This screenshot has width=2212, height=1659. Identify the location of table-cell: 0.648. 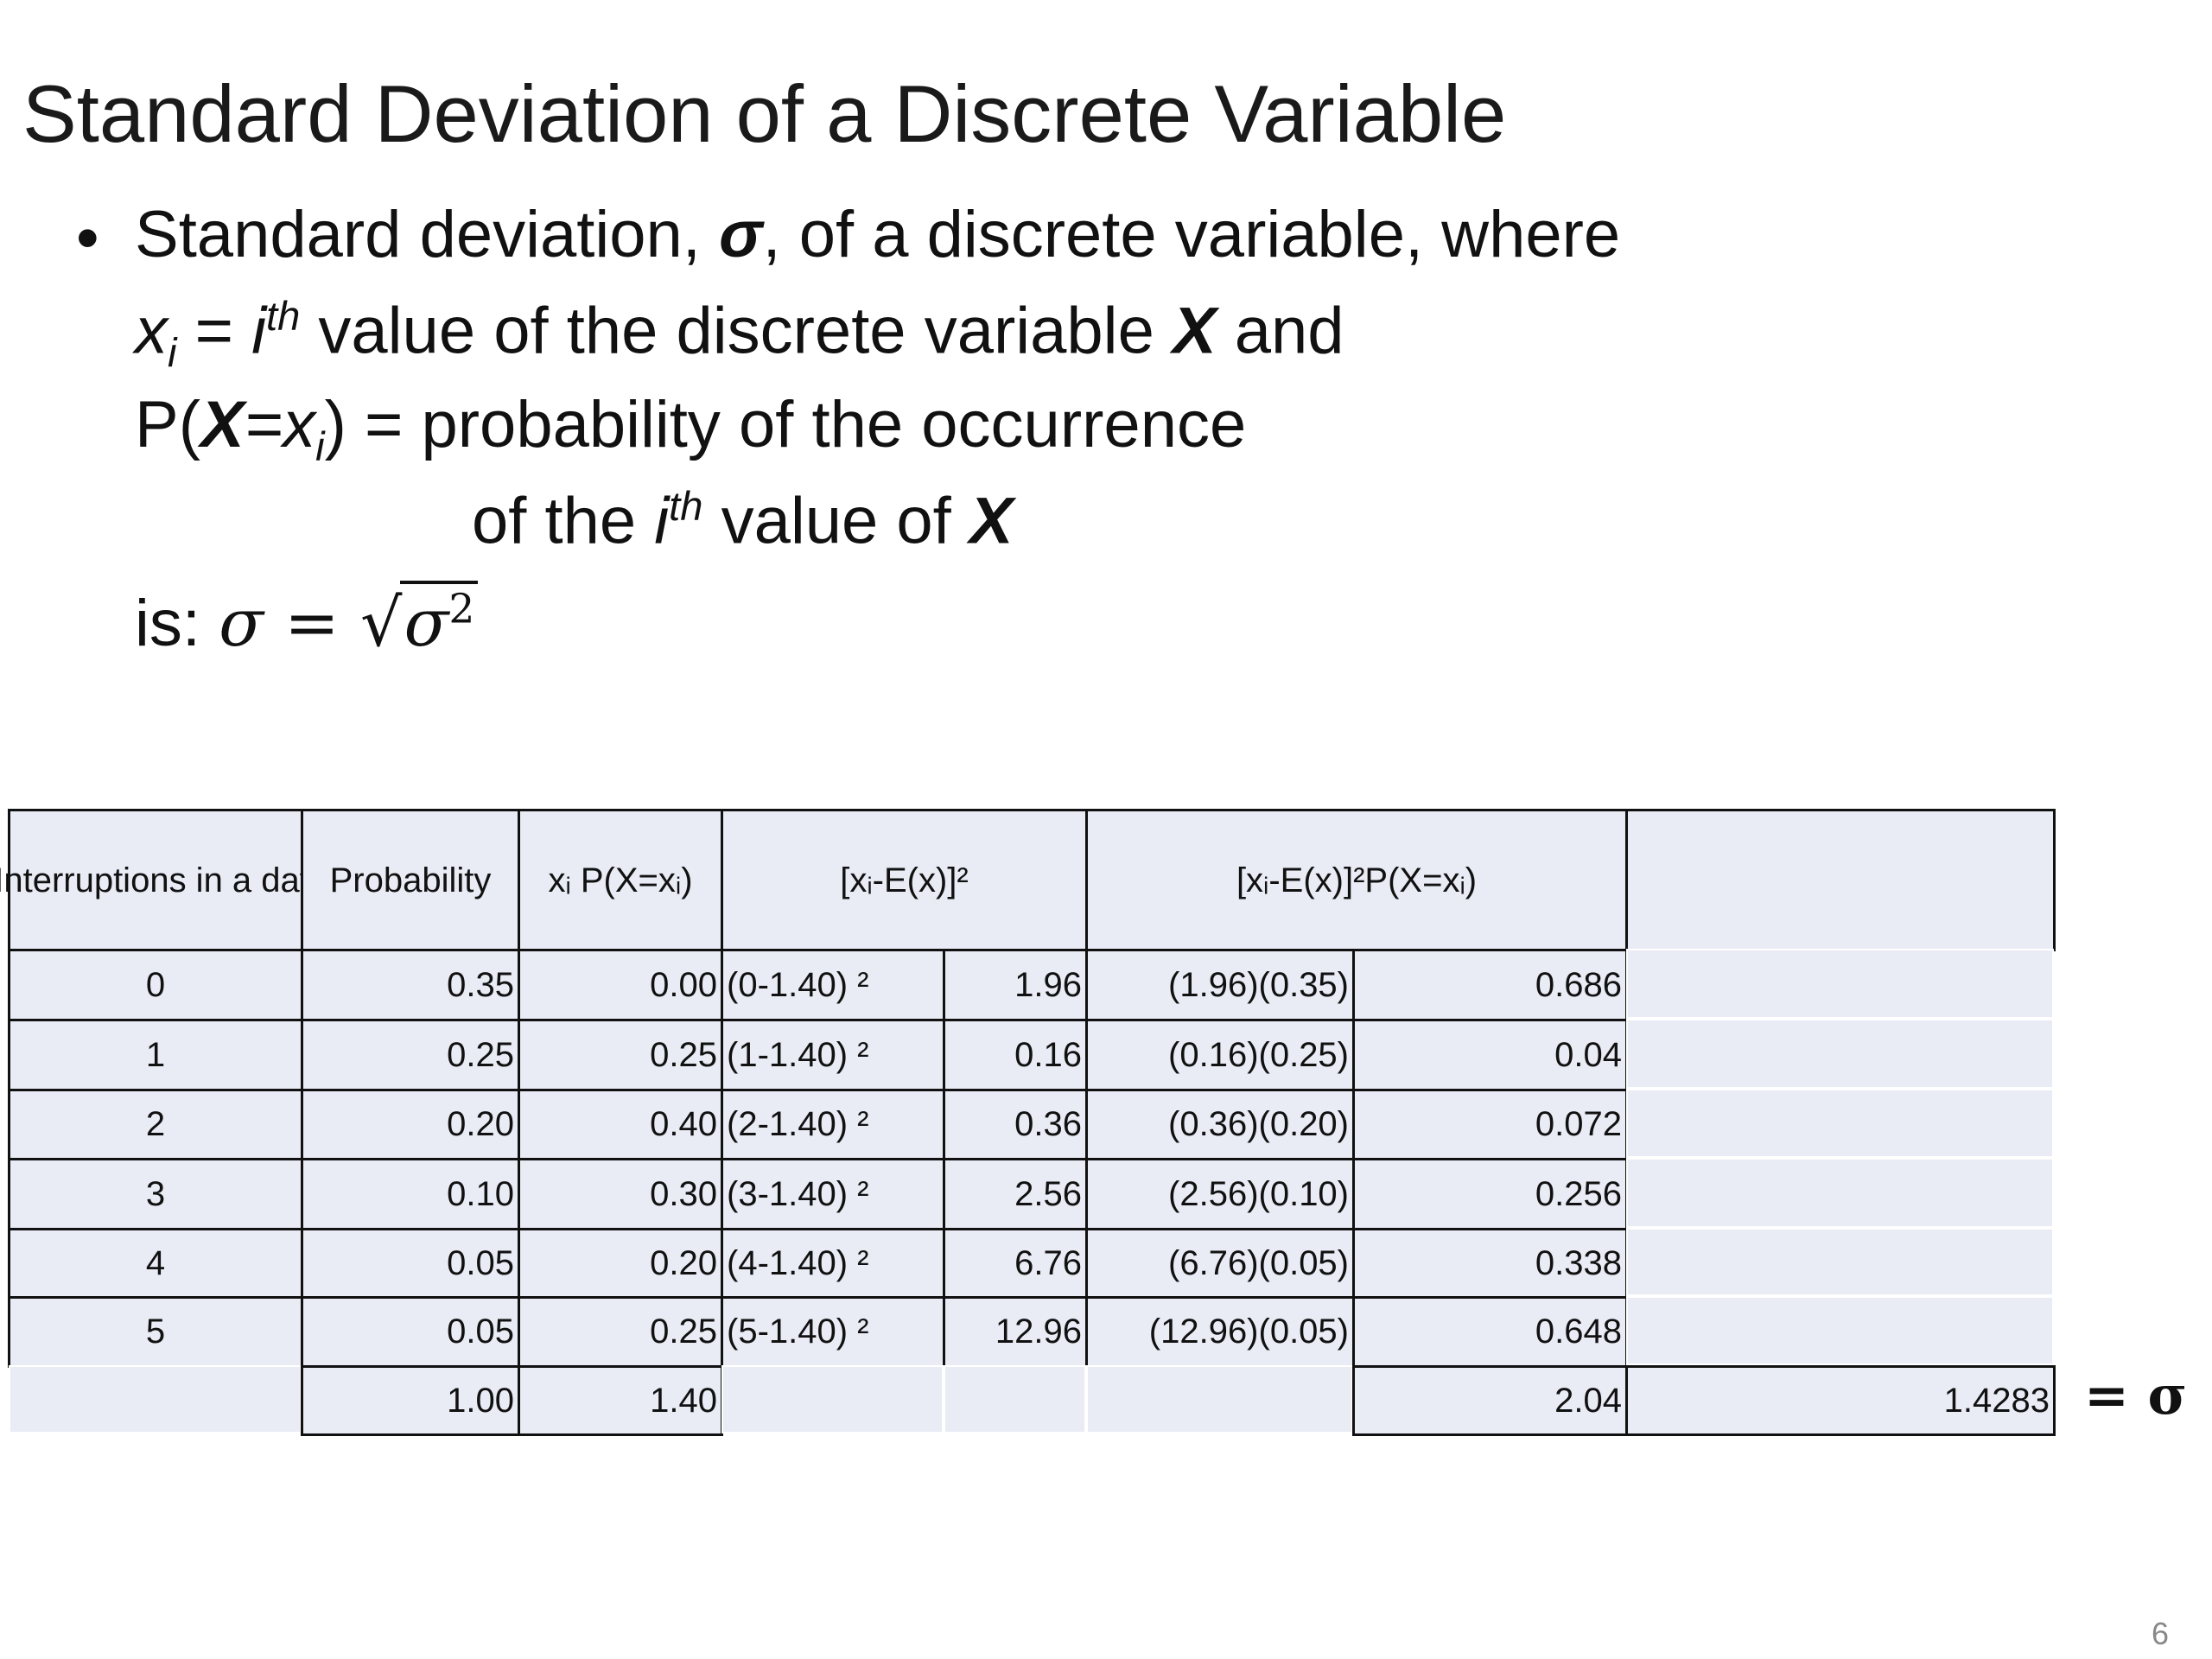
(1490, 1332).